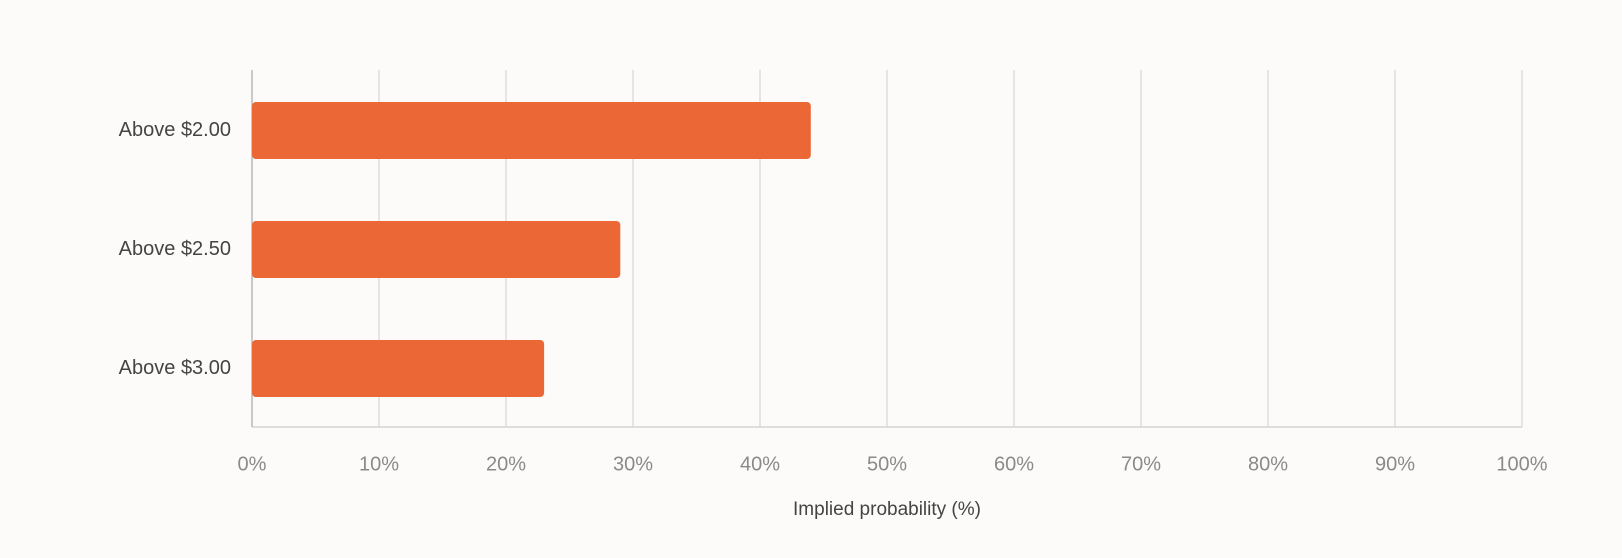  Describe the element at coordinates (1014, 464) in the screenshot. I see `x-tick-label: 60%` at that location.